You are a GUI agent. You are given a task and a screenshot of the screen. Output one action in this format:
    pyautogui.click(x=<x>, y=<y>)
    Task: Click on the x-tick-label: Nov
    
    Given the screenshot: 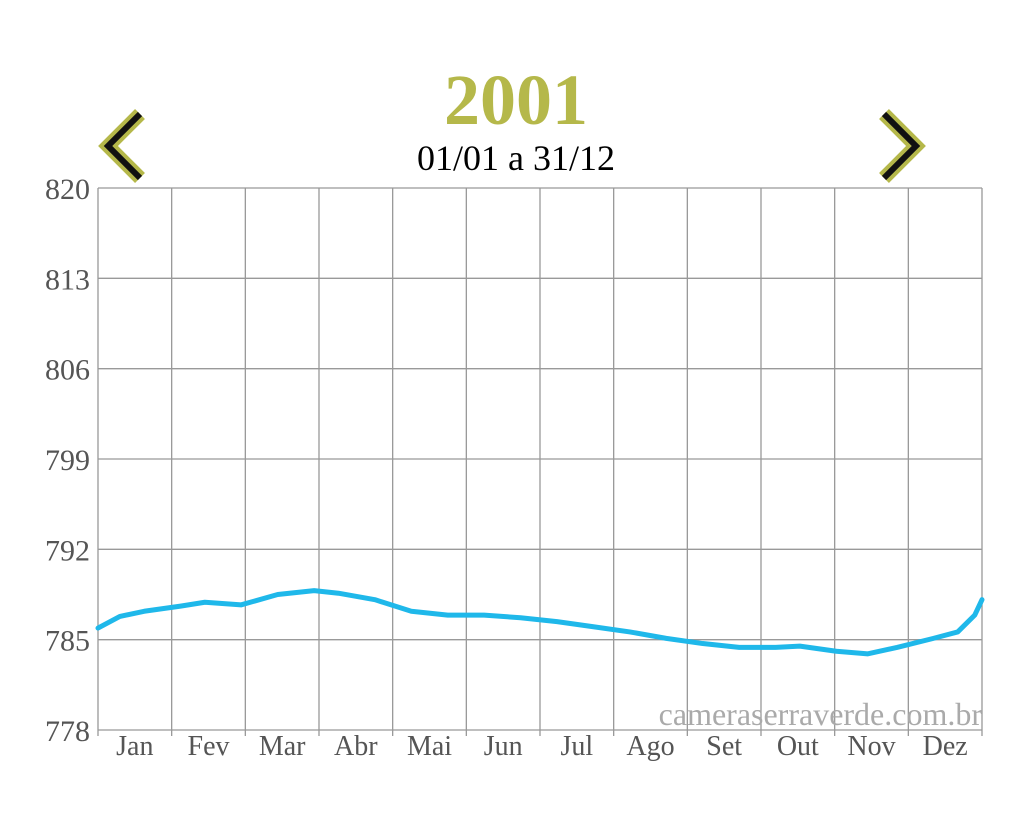 What is the action you would take?
    pyautogui.click(x=871, y=746)
    